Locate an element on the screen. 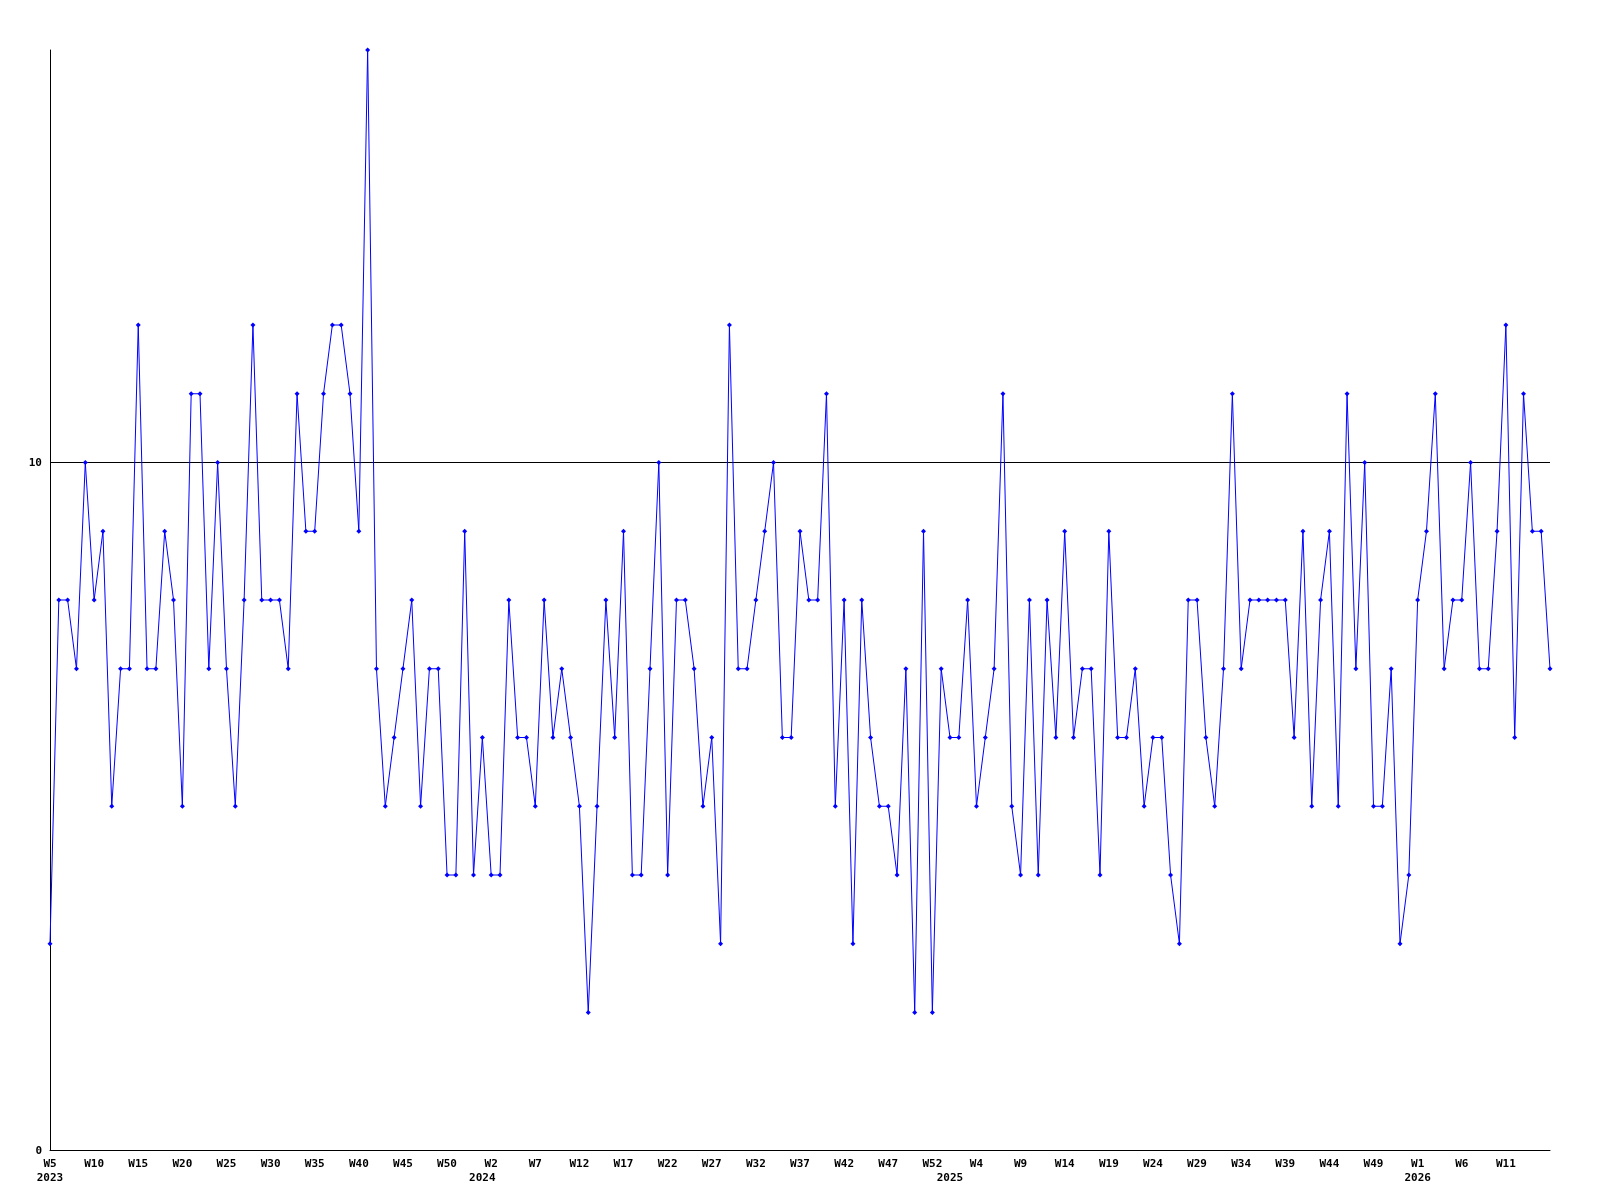 This screenshot has width=1600, height=1200. x-tick-label: 2024 is located at coordinates (482, 1177).